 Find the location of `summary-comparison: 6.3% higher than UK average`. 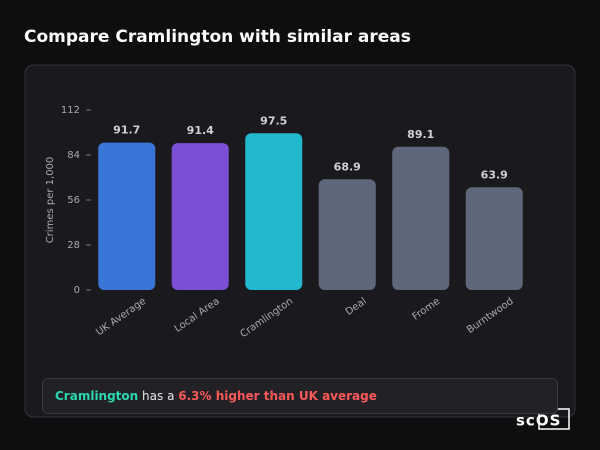

summary-comparison: 6.3% higher than UK average is located at coordinates (277, 396).